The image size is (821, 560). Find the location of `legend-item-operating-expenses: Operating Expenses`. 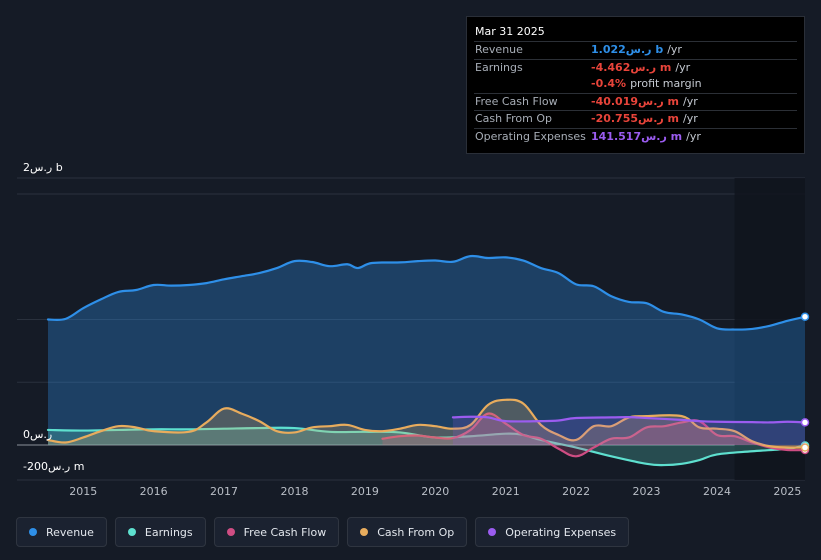

legend-item-operating-expenses: Operating Expenses is located at coordinates (552, 532).